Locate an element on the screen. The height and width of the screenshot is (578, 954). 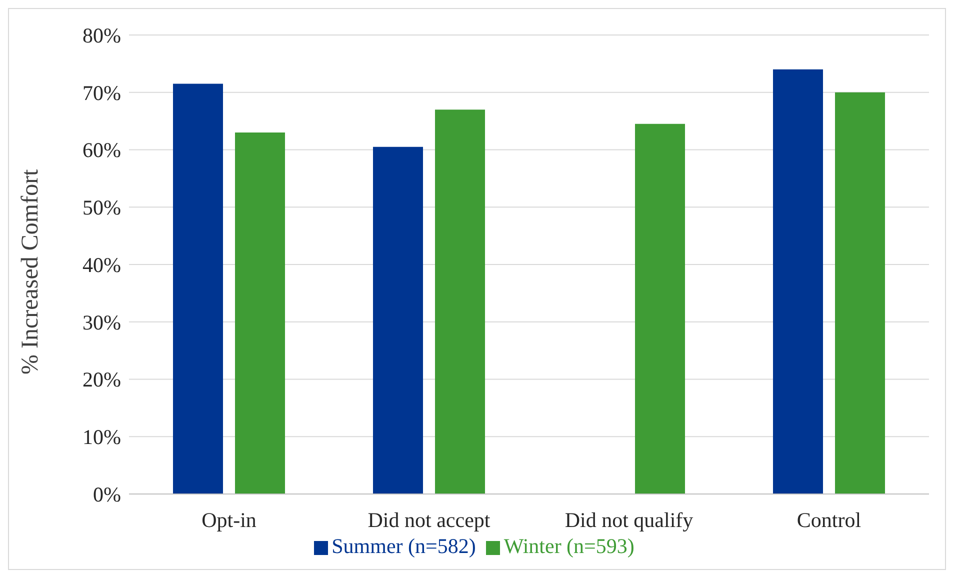
y-tick-label: 0% is located at coordinates (107, 494).